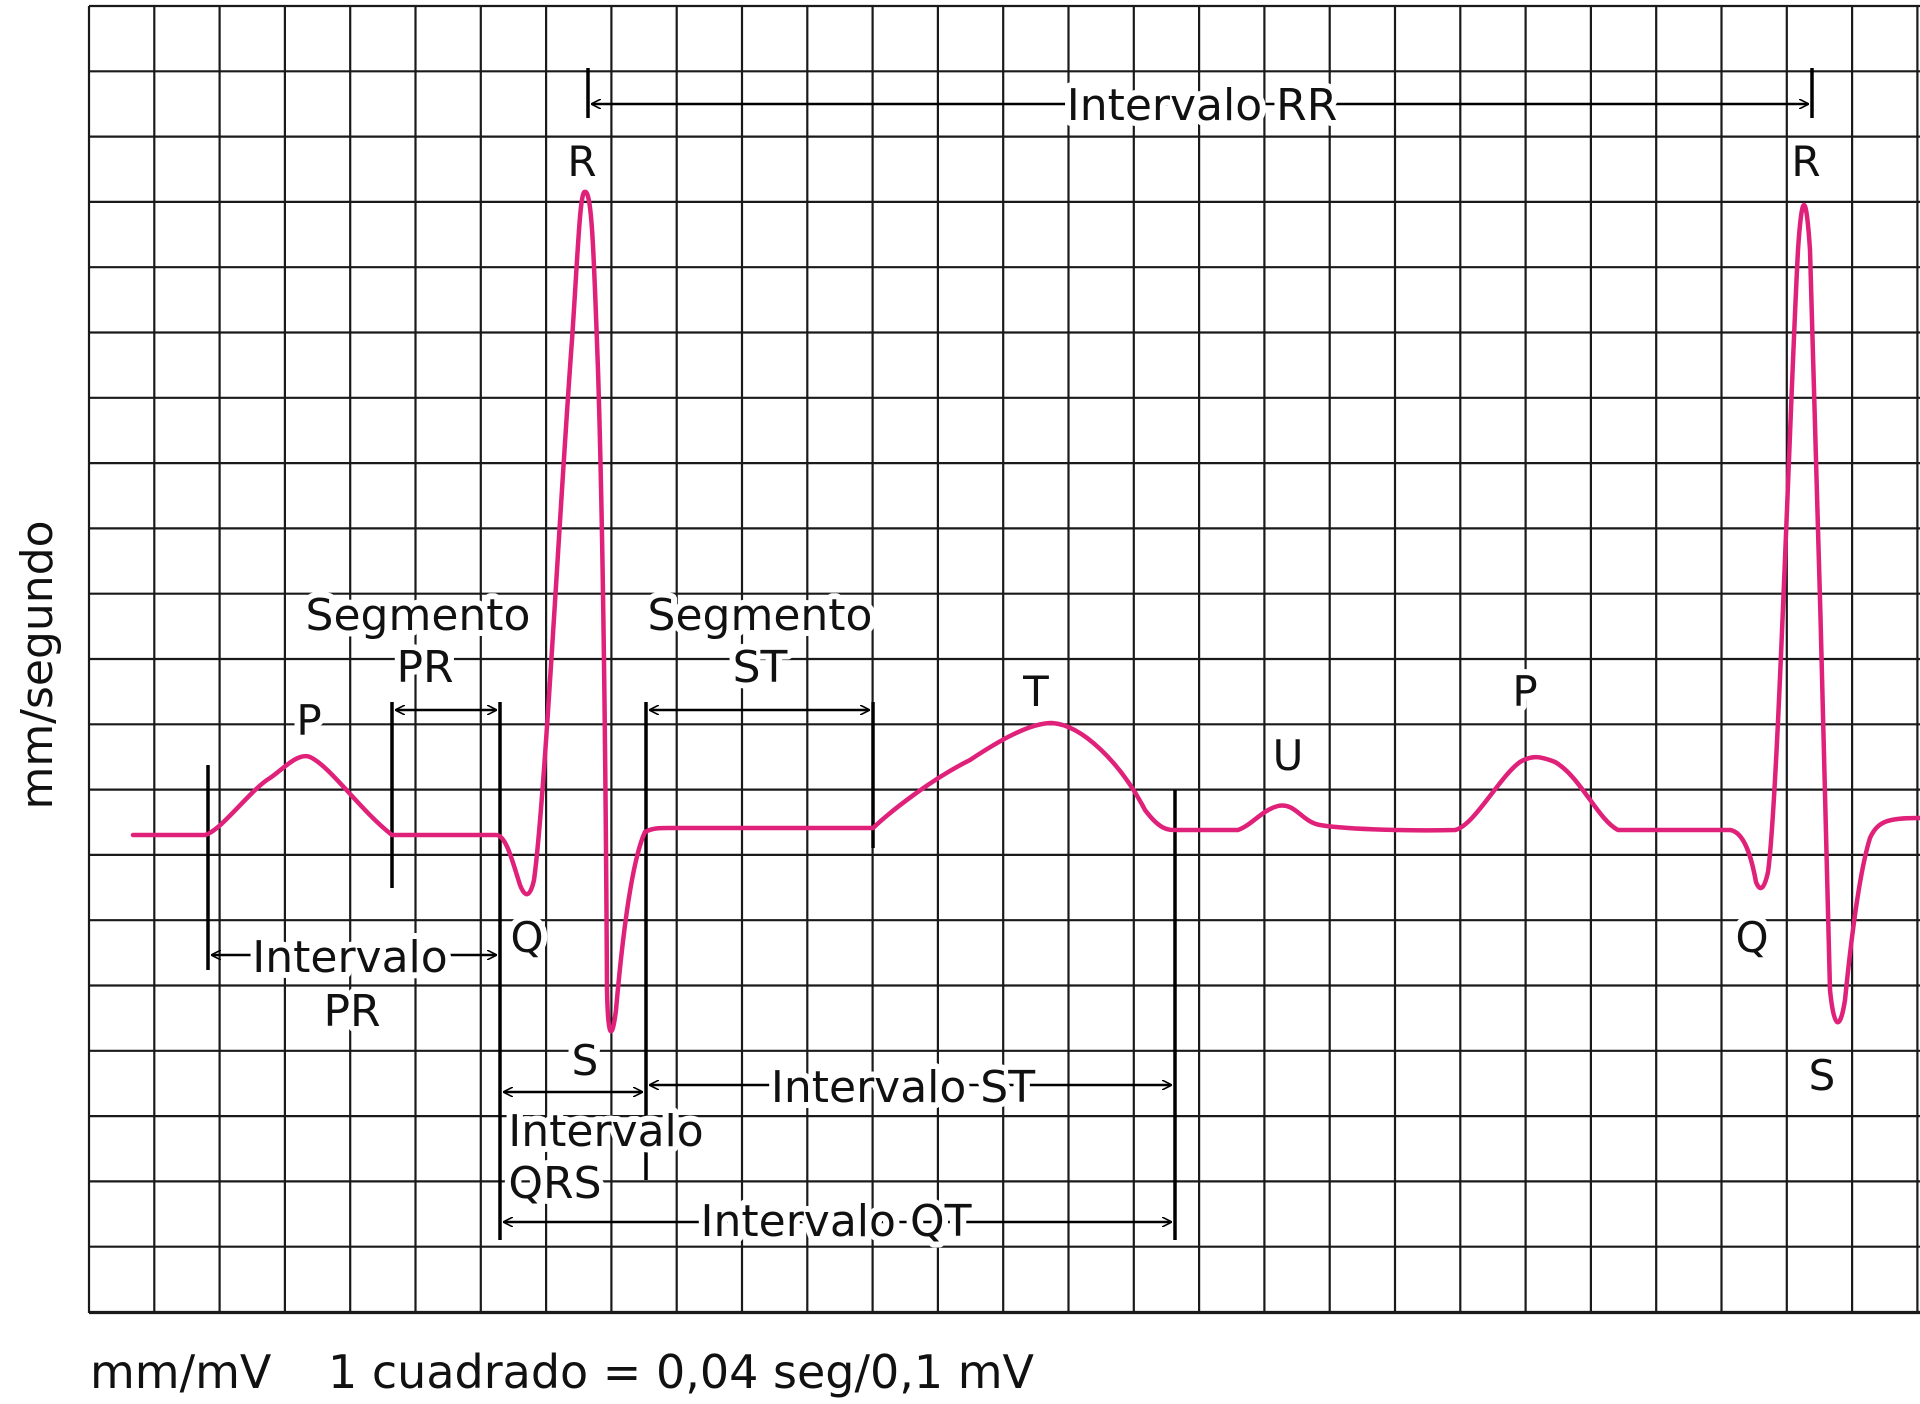 The width and height of the screenshot is (1920, 1404). What do you see at coordinates (308, 720) in the screenshot?
I see `wave-label-p1: P` at bounding box center [308, 720].